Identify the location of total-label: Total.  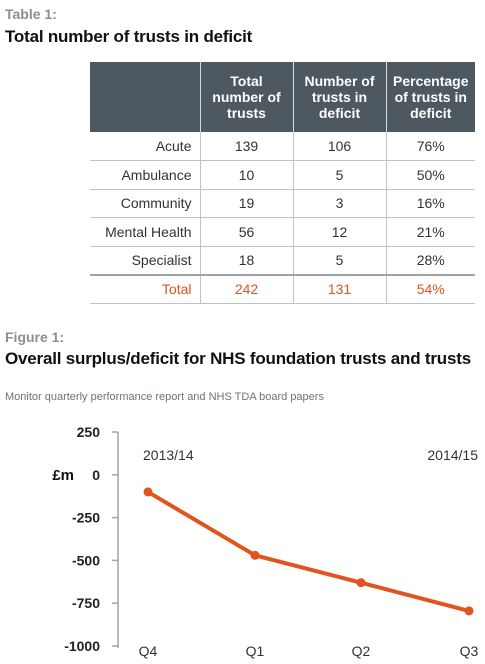
(145, 288).